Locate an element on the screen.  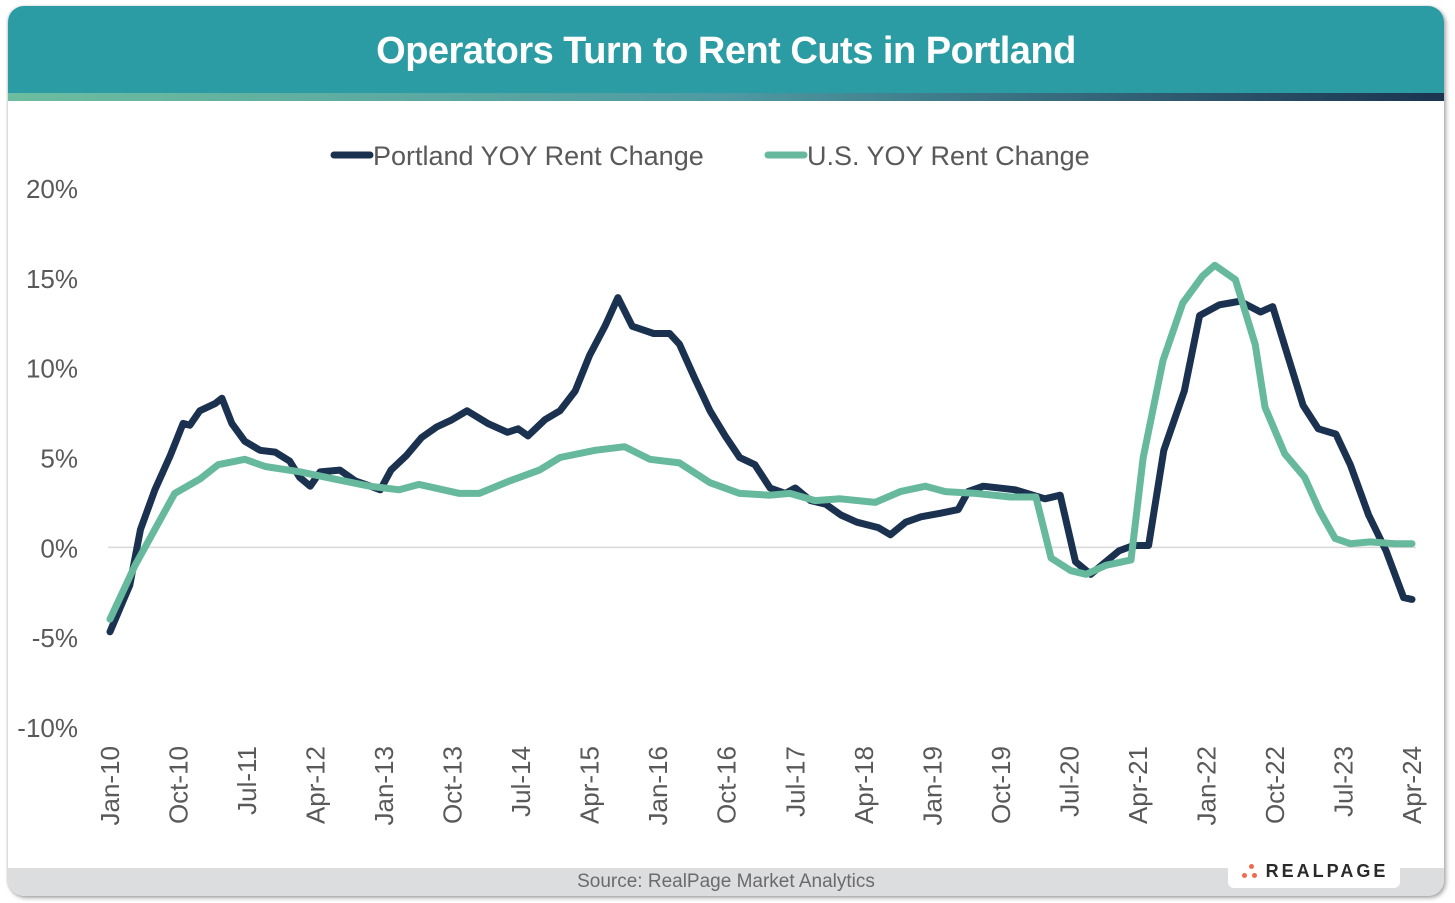
x-tick-label: Jan-22 is located at coordinates (1206, 786).